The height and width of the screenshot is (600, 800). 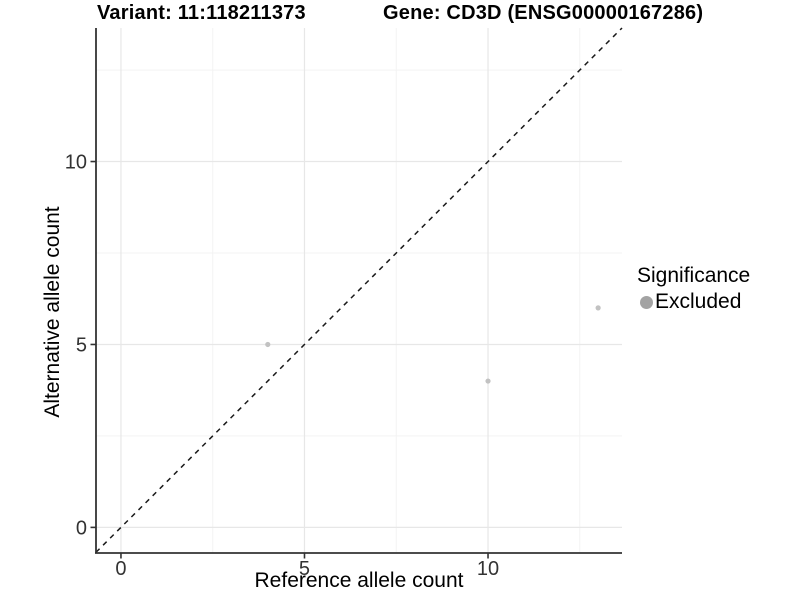 I want to click on x-axis-title: Reference allele count, so click(x=359, y=580).